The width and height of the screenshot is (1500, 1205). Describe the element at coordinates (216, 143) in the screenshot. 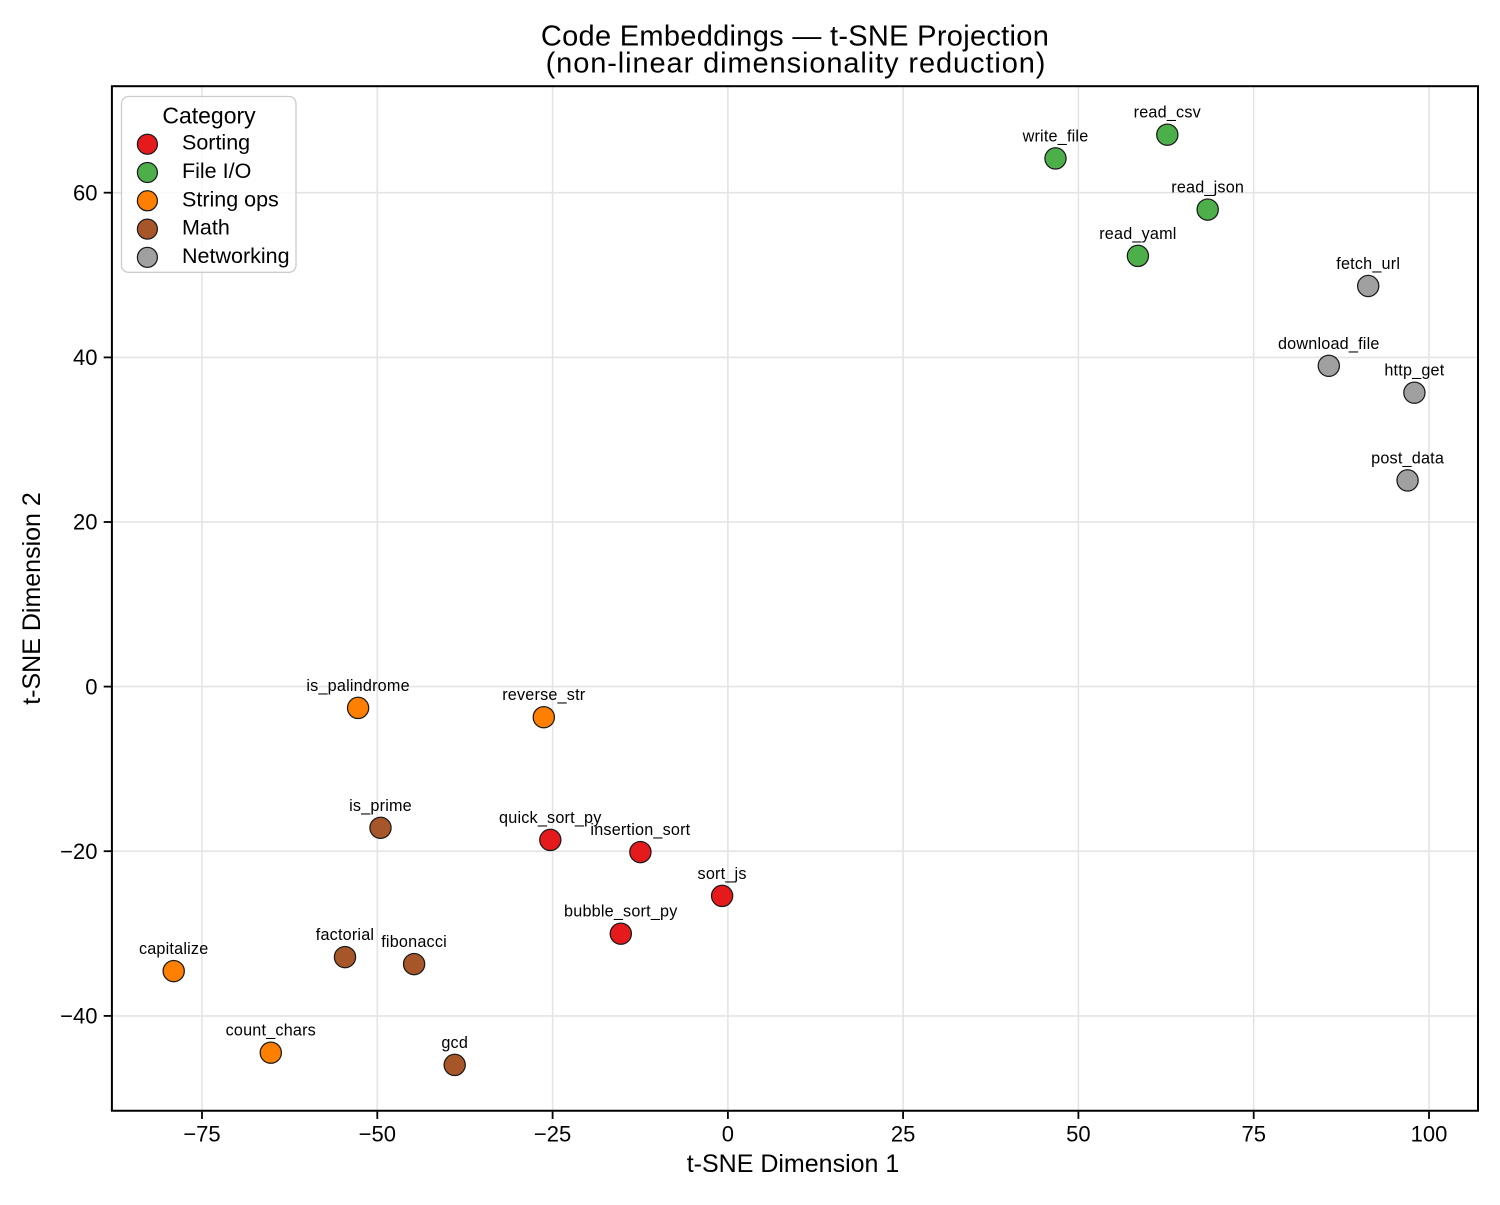

I see `svg-text: Sorting` at that location.